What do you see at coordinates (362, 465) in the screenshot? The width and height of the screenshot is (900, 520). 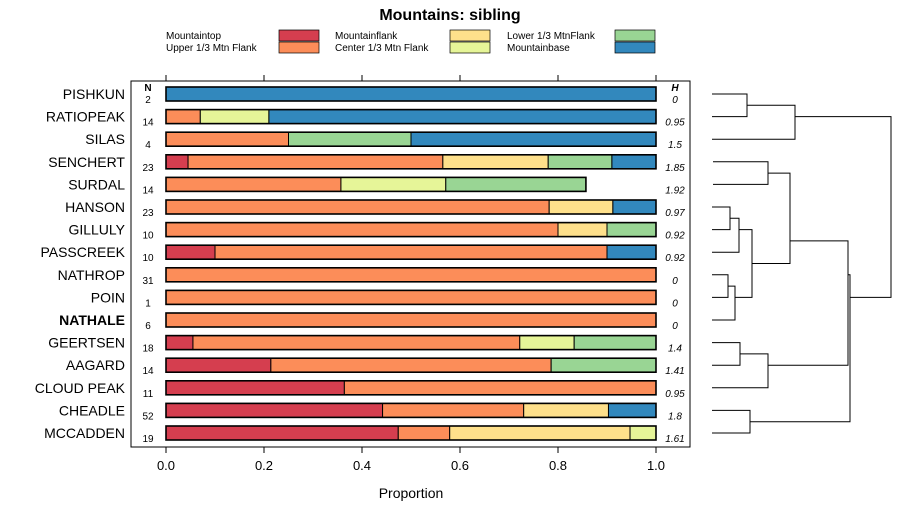 I see `x-tick-label: 0.4` at bounding box center [362, 465].